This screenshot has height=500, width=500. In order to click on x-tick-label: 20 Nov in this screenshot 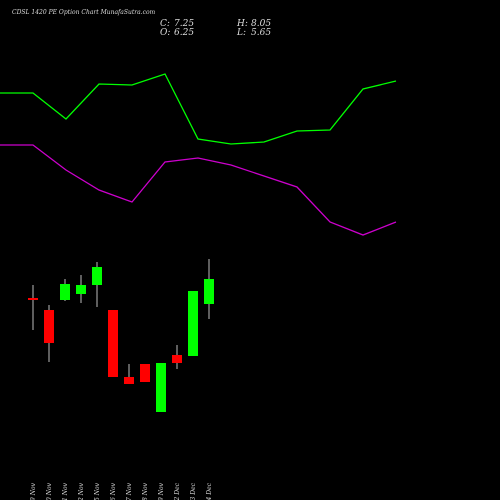, I will do `click(49, 491)`.